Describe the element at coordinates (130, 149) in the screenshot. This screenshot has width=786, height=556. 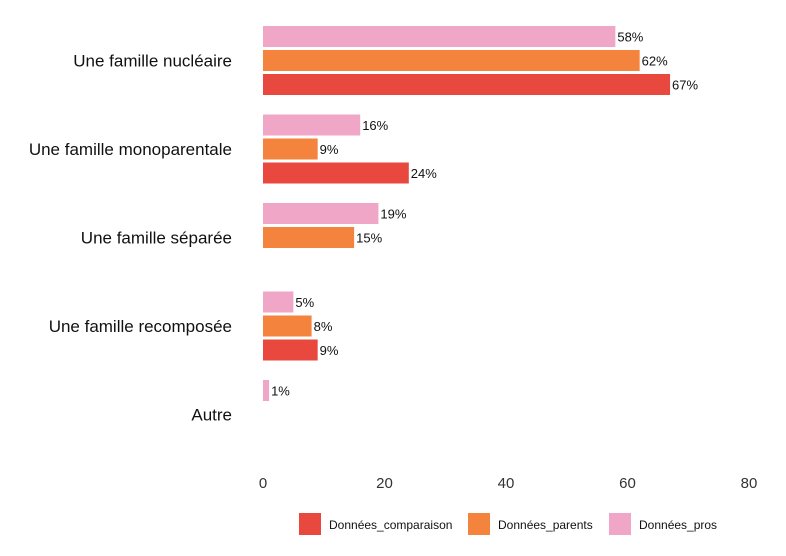
I see `category-label-une-famille-monoparentale: Une famille monoparentale` at that location.